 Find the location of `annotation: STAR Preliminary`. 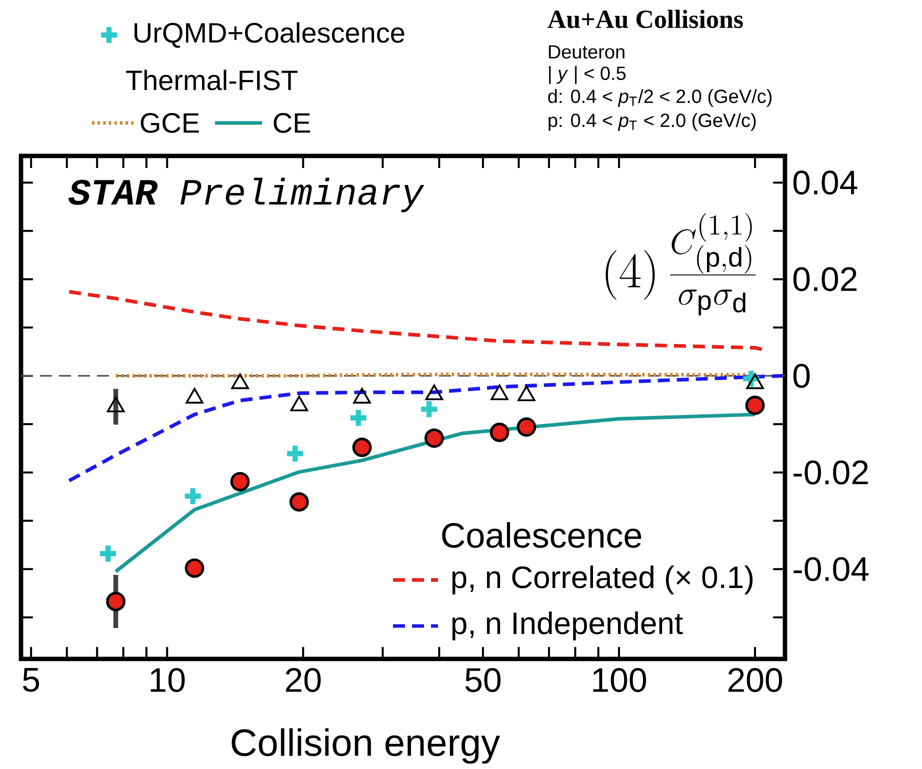

annotation: STAR Preliminary is located at coordinates (246, 195).